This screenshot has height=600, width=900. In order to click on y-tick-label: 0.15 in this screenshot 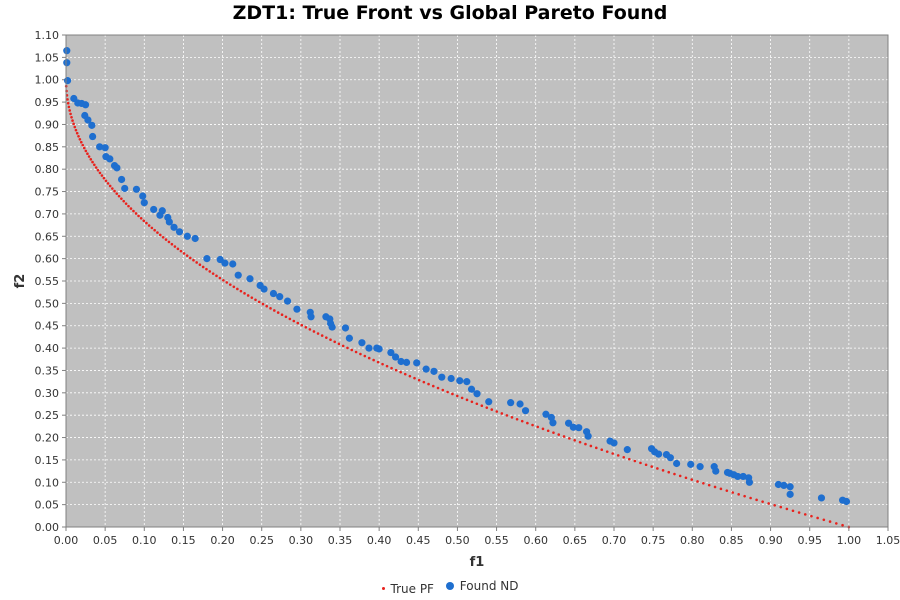, I will do `click(47, 460)`.